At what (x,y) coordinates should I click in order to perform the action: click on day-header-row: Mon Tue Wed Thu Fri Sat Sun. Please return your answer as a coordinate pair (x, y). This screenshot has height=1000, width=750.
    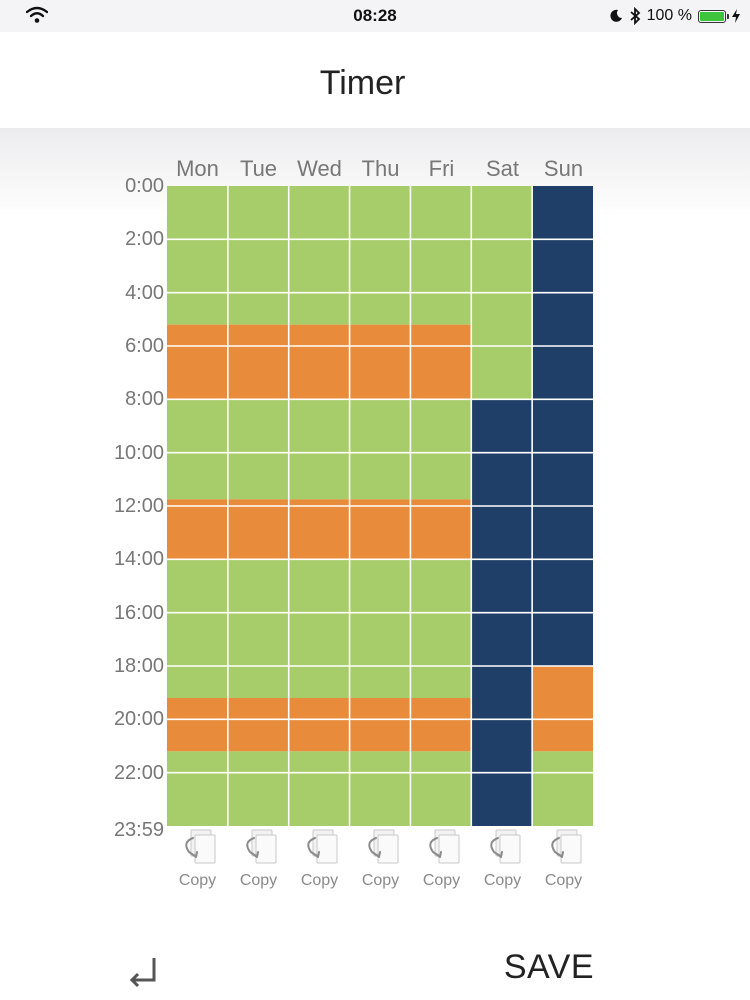
    Looking at the image, I should click on (380, 170).